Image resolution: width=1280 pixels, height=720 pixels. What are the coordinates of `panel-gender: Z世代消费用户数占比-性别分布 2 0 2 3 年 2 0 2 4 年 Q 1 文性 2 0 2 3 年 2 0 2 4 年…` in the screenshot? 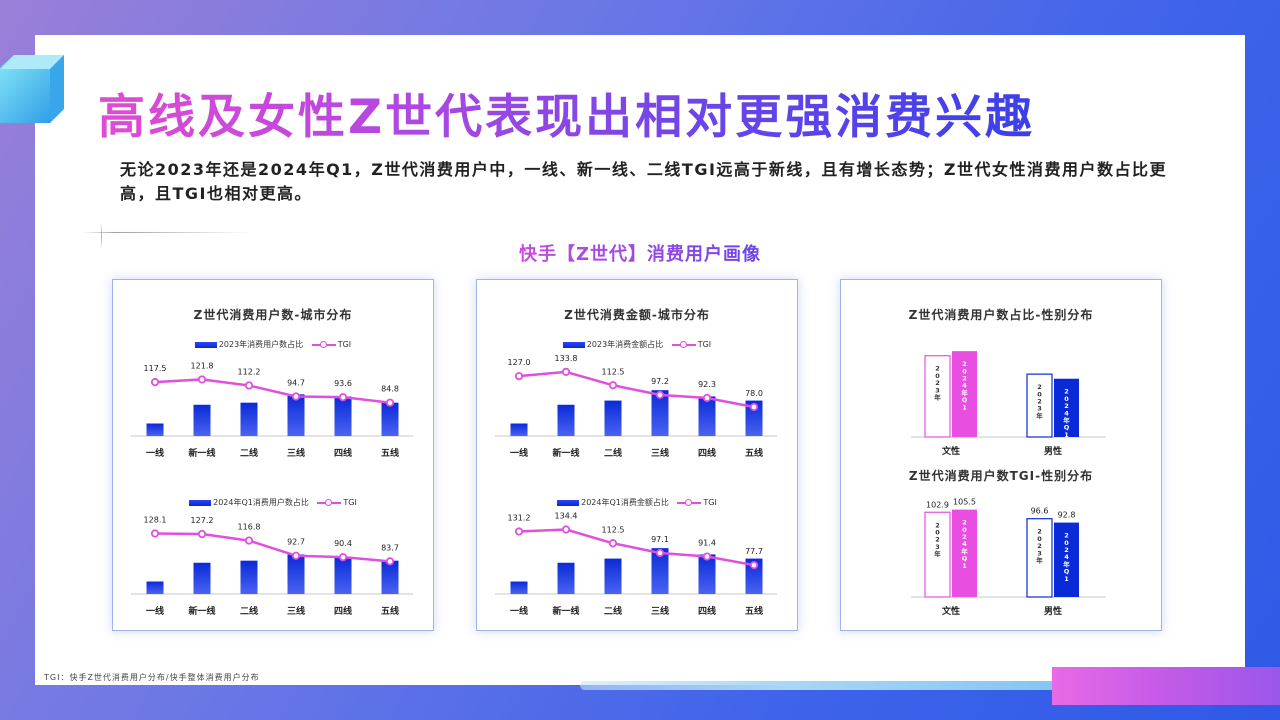 It's located at (1001, 455).